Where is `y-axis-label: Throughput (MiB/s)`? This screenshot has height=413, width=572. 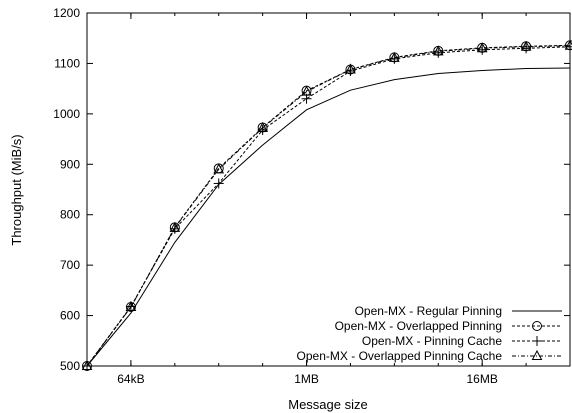 y-axis-label: Throughput (MiB/s) is located at coordinates (16, 189).